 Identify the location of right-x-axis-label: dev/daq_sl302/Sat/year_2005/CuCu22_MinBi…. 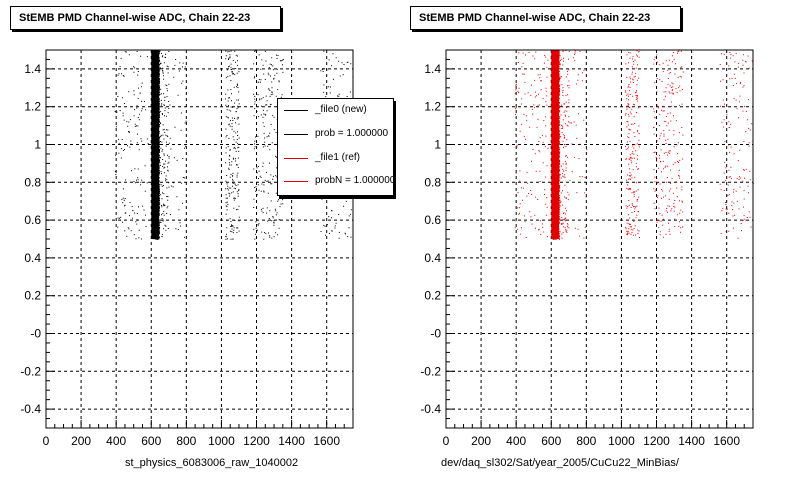
(560, 463).